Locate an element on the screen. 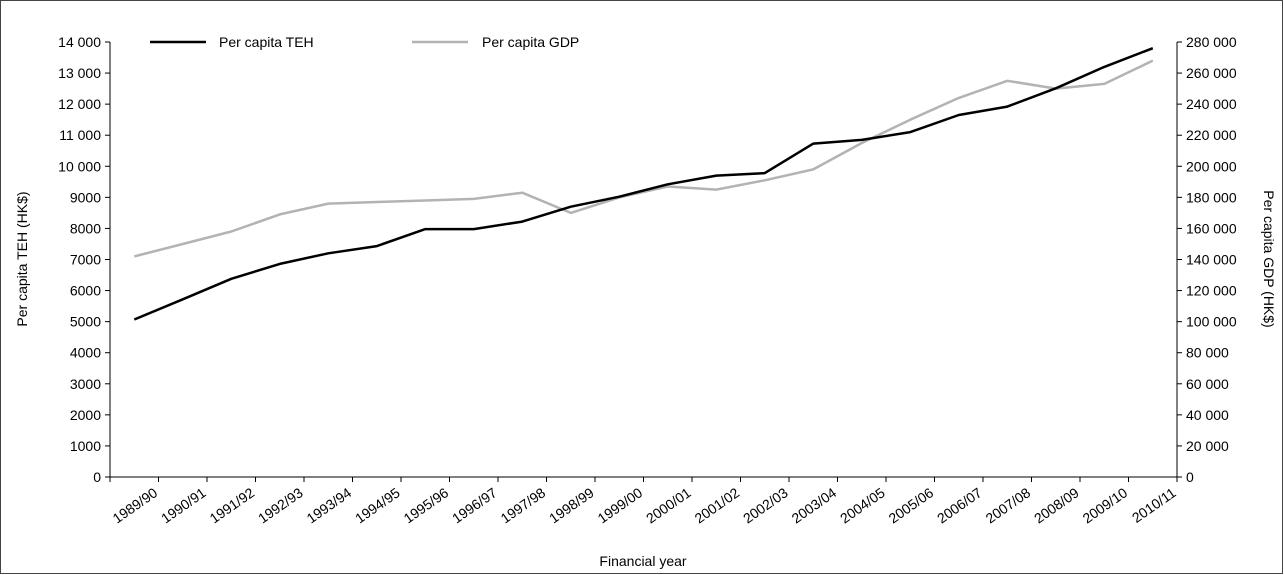 The height and width of the screenshot is (575, 1284). x-axis-title: Financial year is located at coordinates (642, 561).